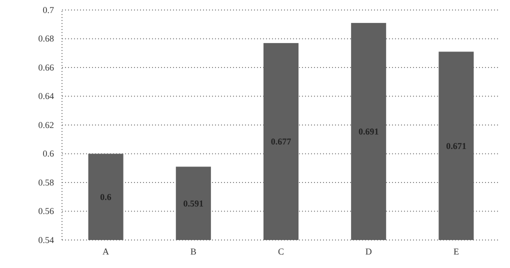  I want to click on data-label: 0.591, so click(193, 203).